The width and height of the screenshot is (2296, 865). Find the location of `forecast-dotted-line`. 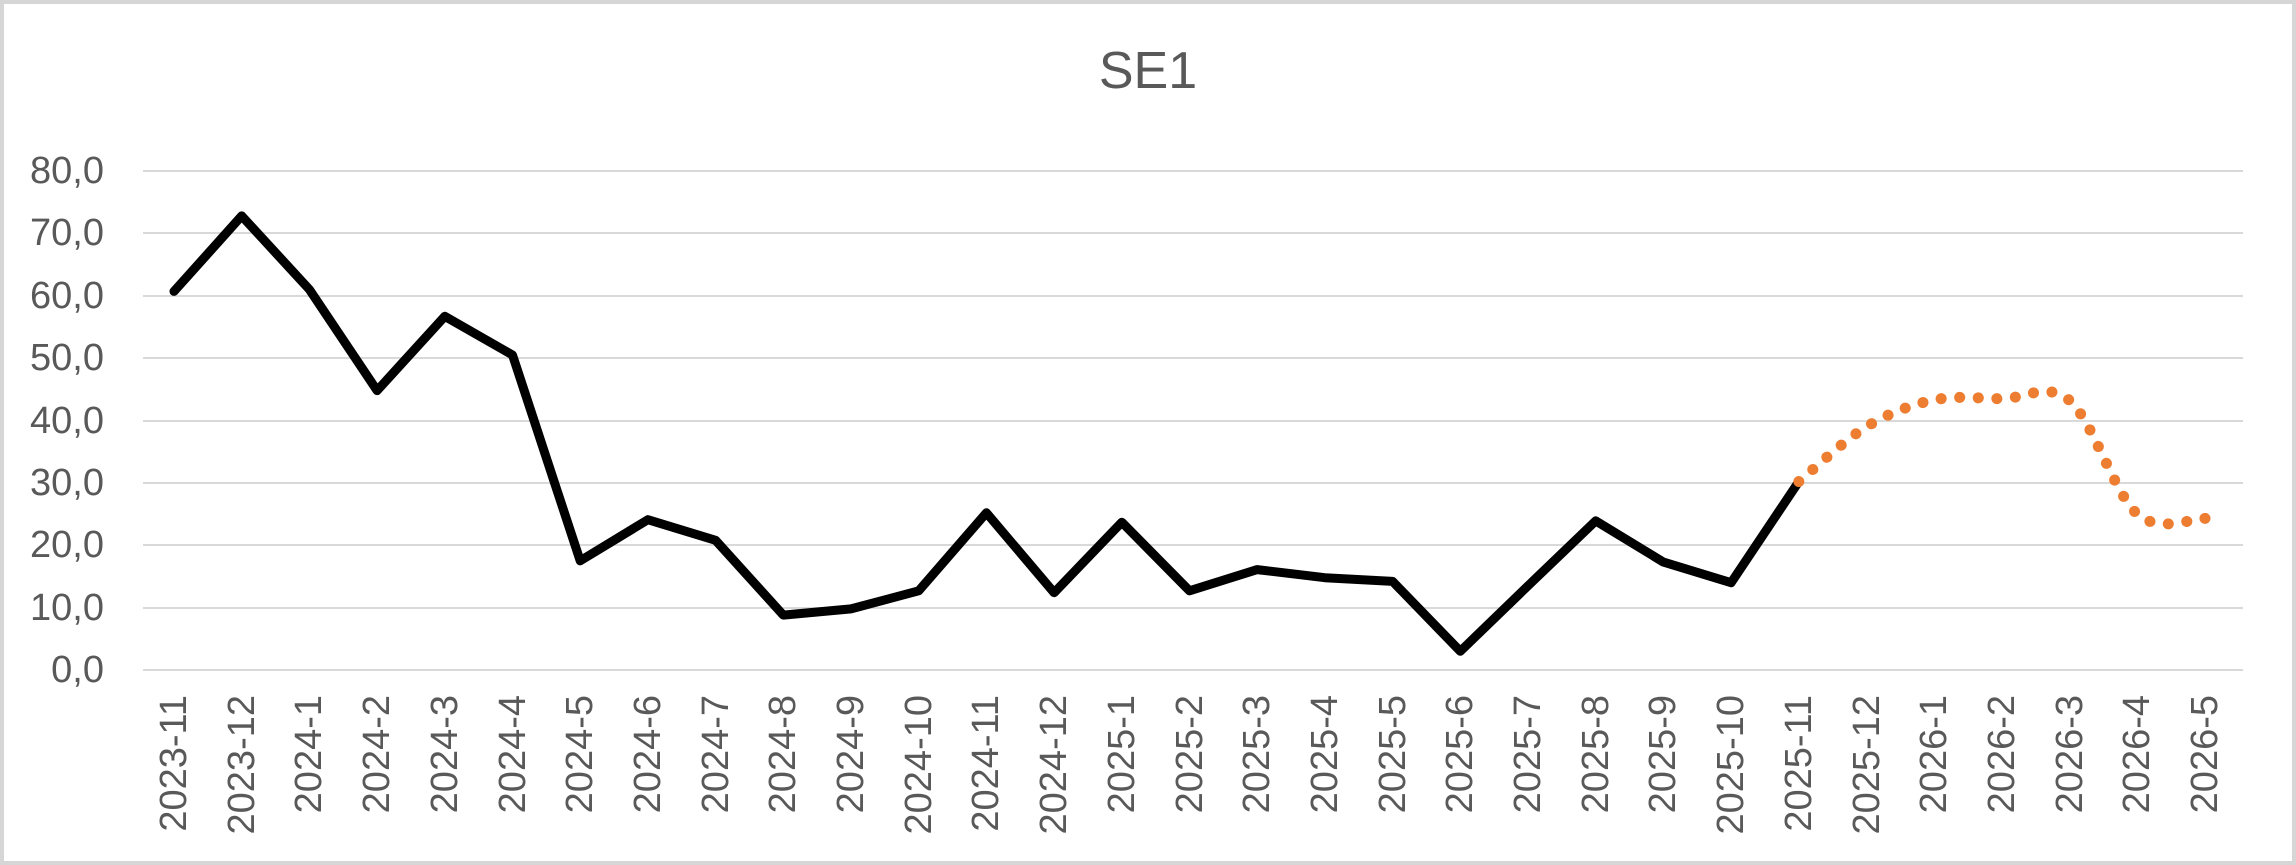

forecast-dotted-line is located at coordinates (2002, 458).